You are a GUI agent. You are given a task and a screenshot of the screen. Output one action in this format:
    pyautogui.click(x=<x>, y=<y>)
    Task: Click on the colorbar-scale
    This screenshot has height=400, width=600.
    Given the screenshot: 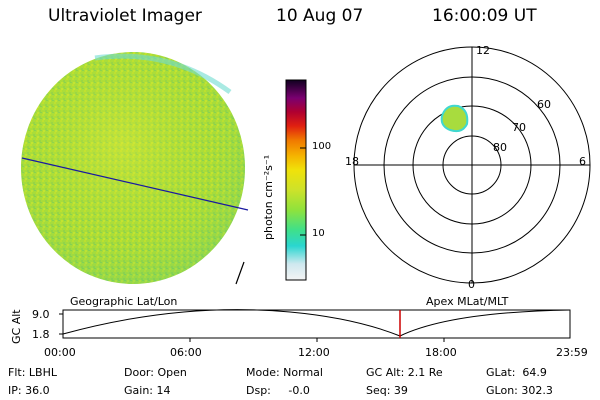 What is the action you would take?
    pyautogui.click(x=296, y=180)
    